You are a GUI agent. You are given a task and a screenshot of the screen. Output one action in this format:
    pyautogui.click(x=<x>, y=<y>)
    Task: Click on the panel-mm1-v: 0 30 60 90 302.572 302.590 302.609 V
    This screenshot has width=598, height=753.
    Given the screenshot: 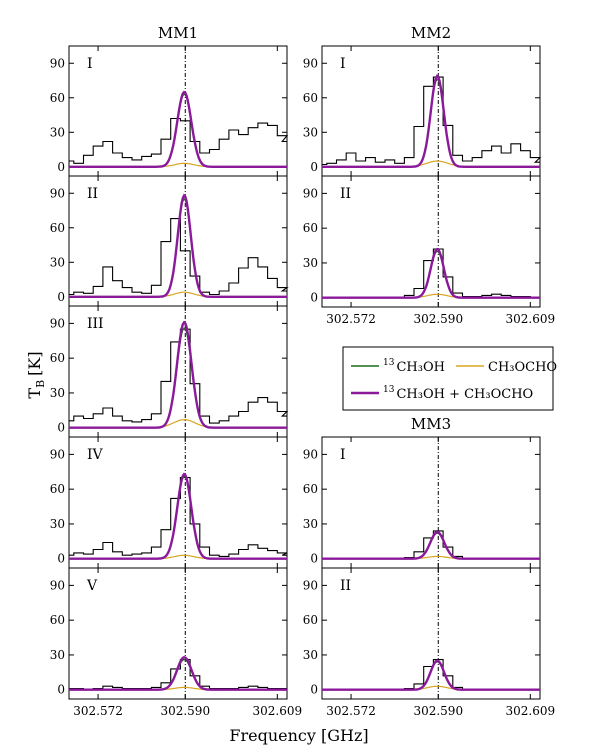 What is the action you would take?
    pyautogui.click(x=176, y=642)
    